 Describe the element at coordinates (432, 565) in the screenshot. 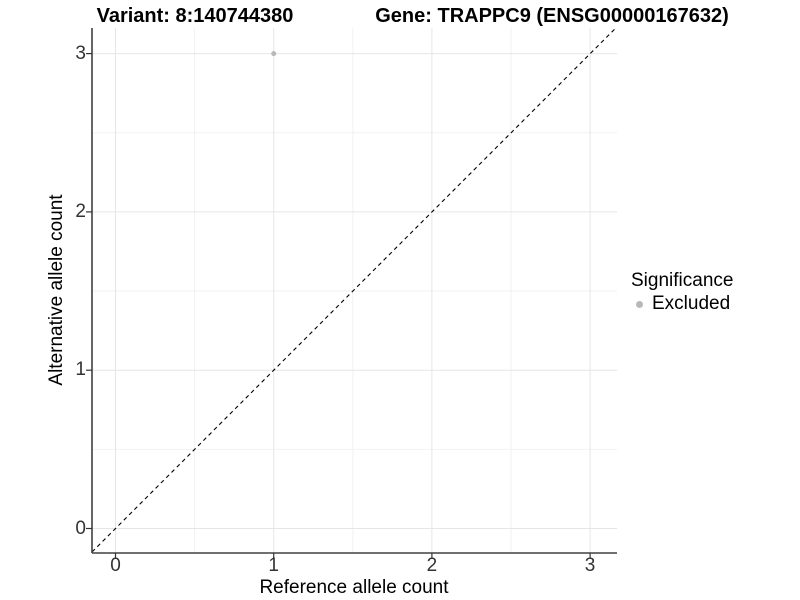

I see `x-tick-label-2: 2` at that location.